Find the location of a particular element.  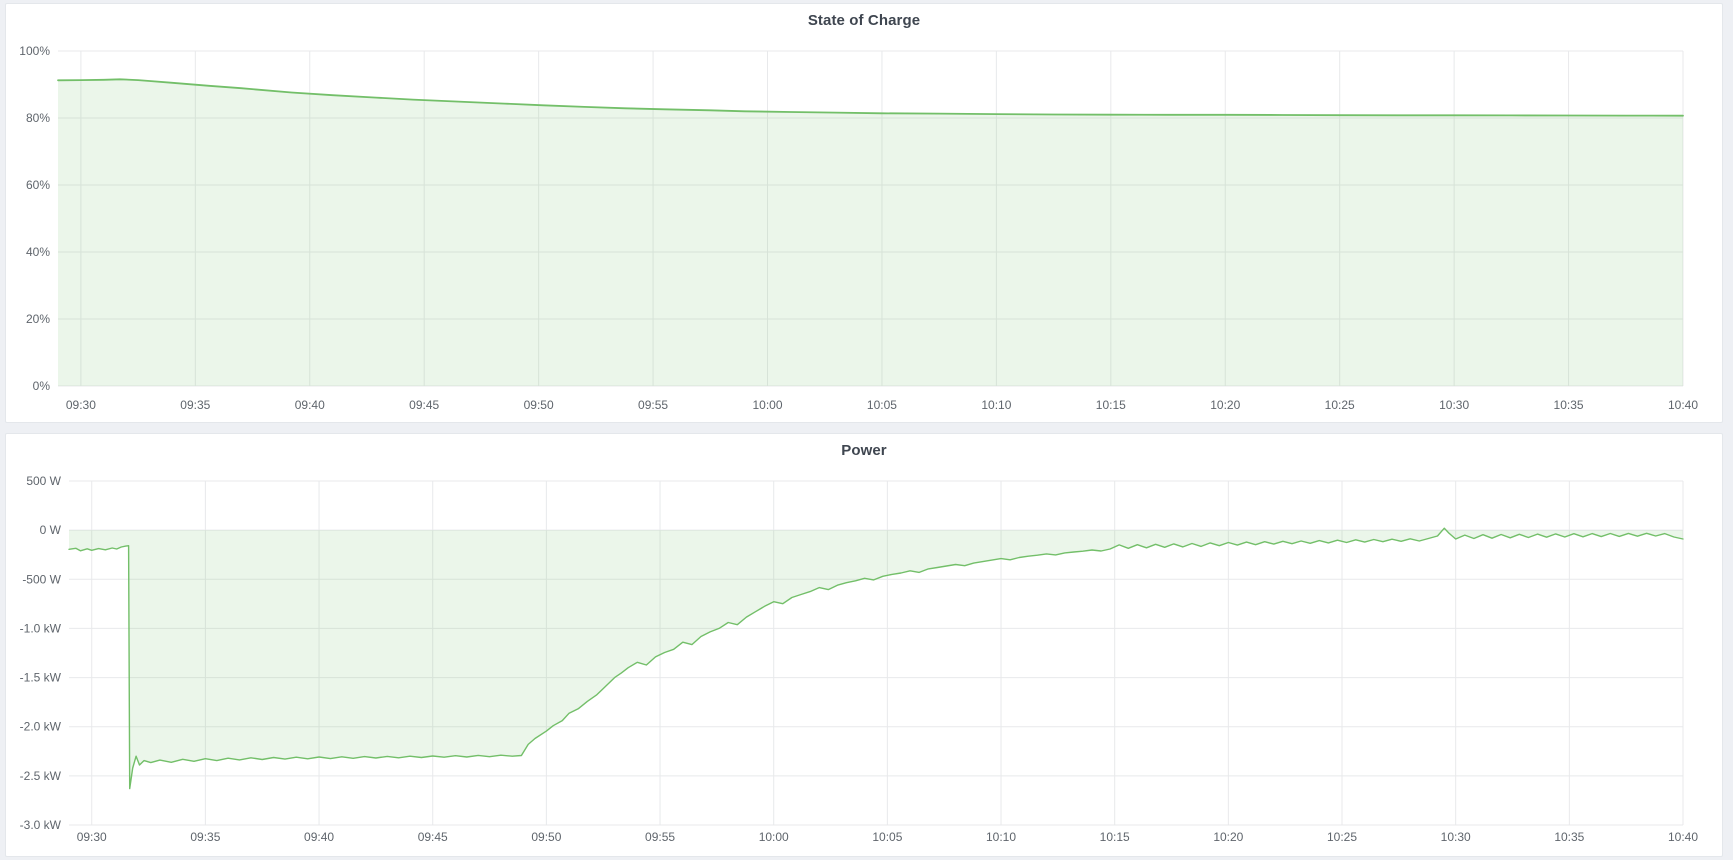

soc-y-tick-label: 60% is located at coordinates (38, 185).